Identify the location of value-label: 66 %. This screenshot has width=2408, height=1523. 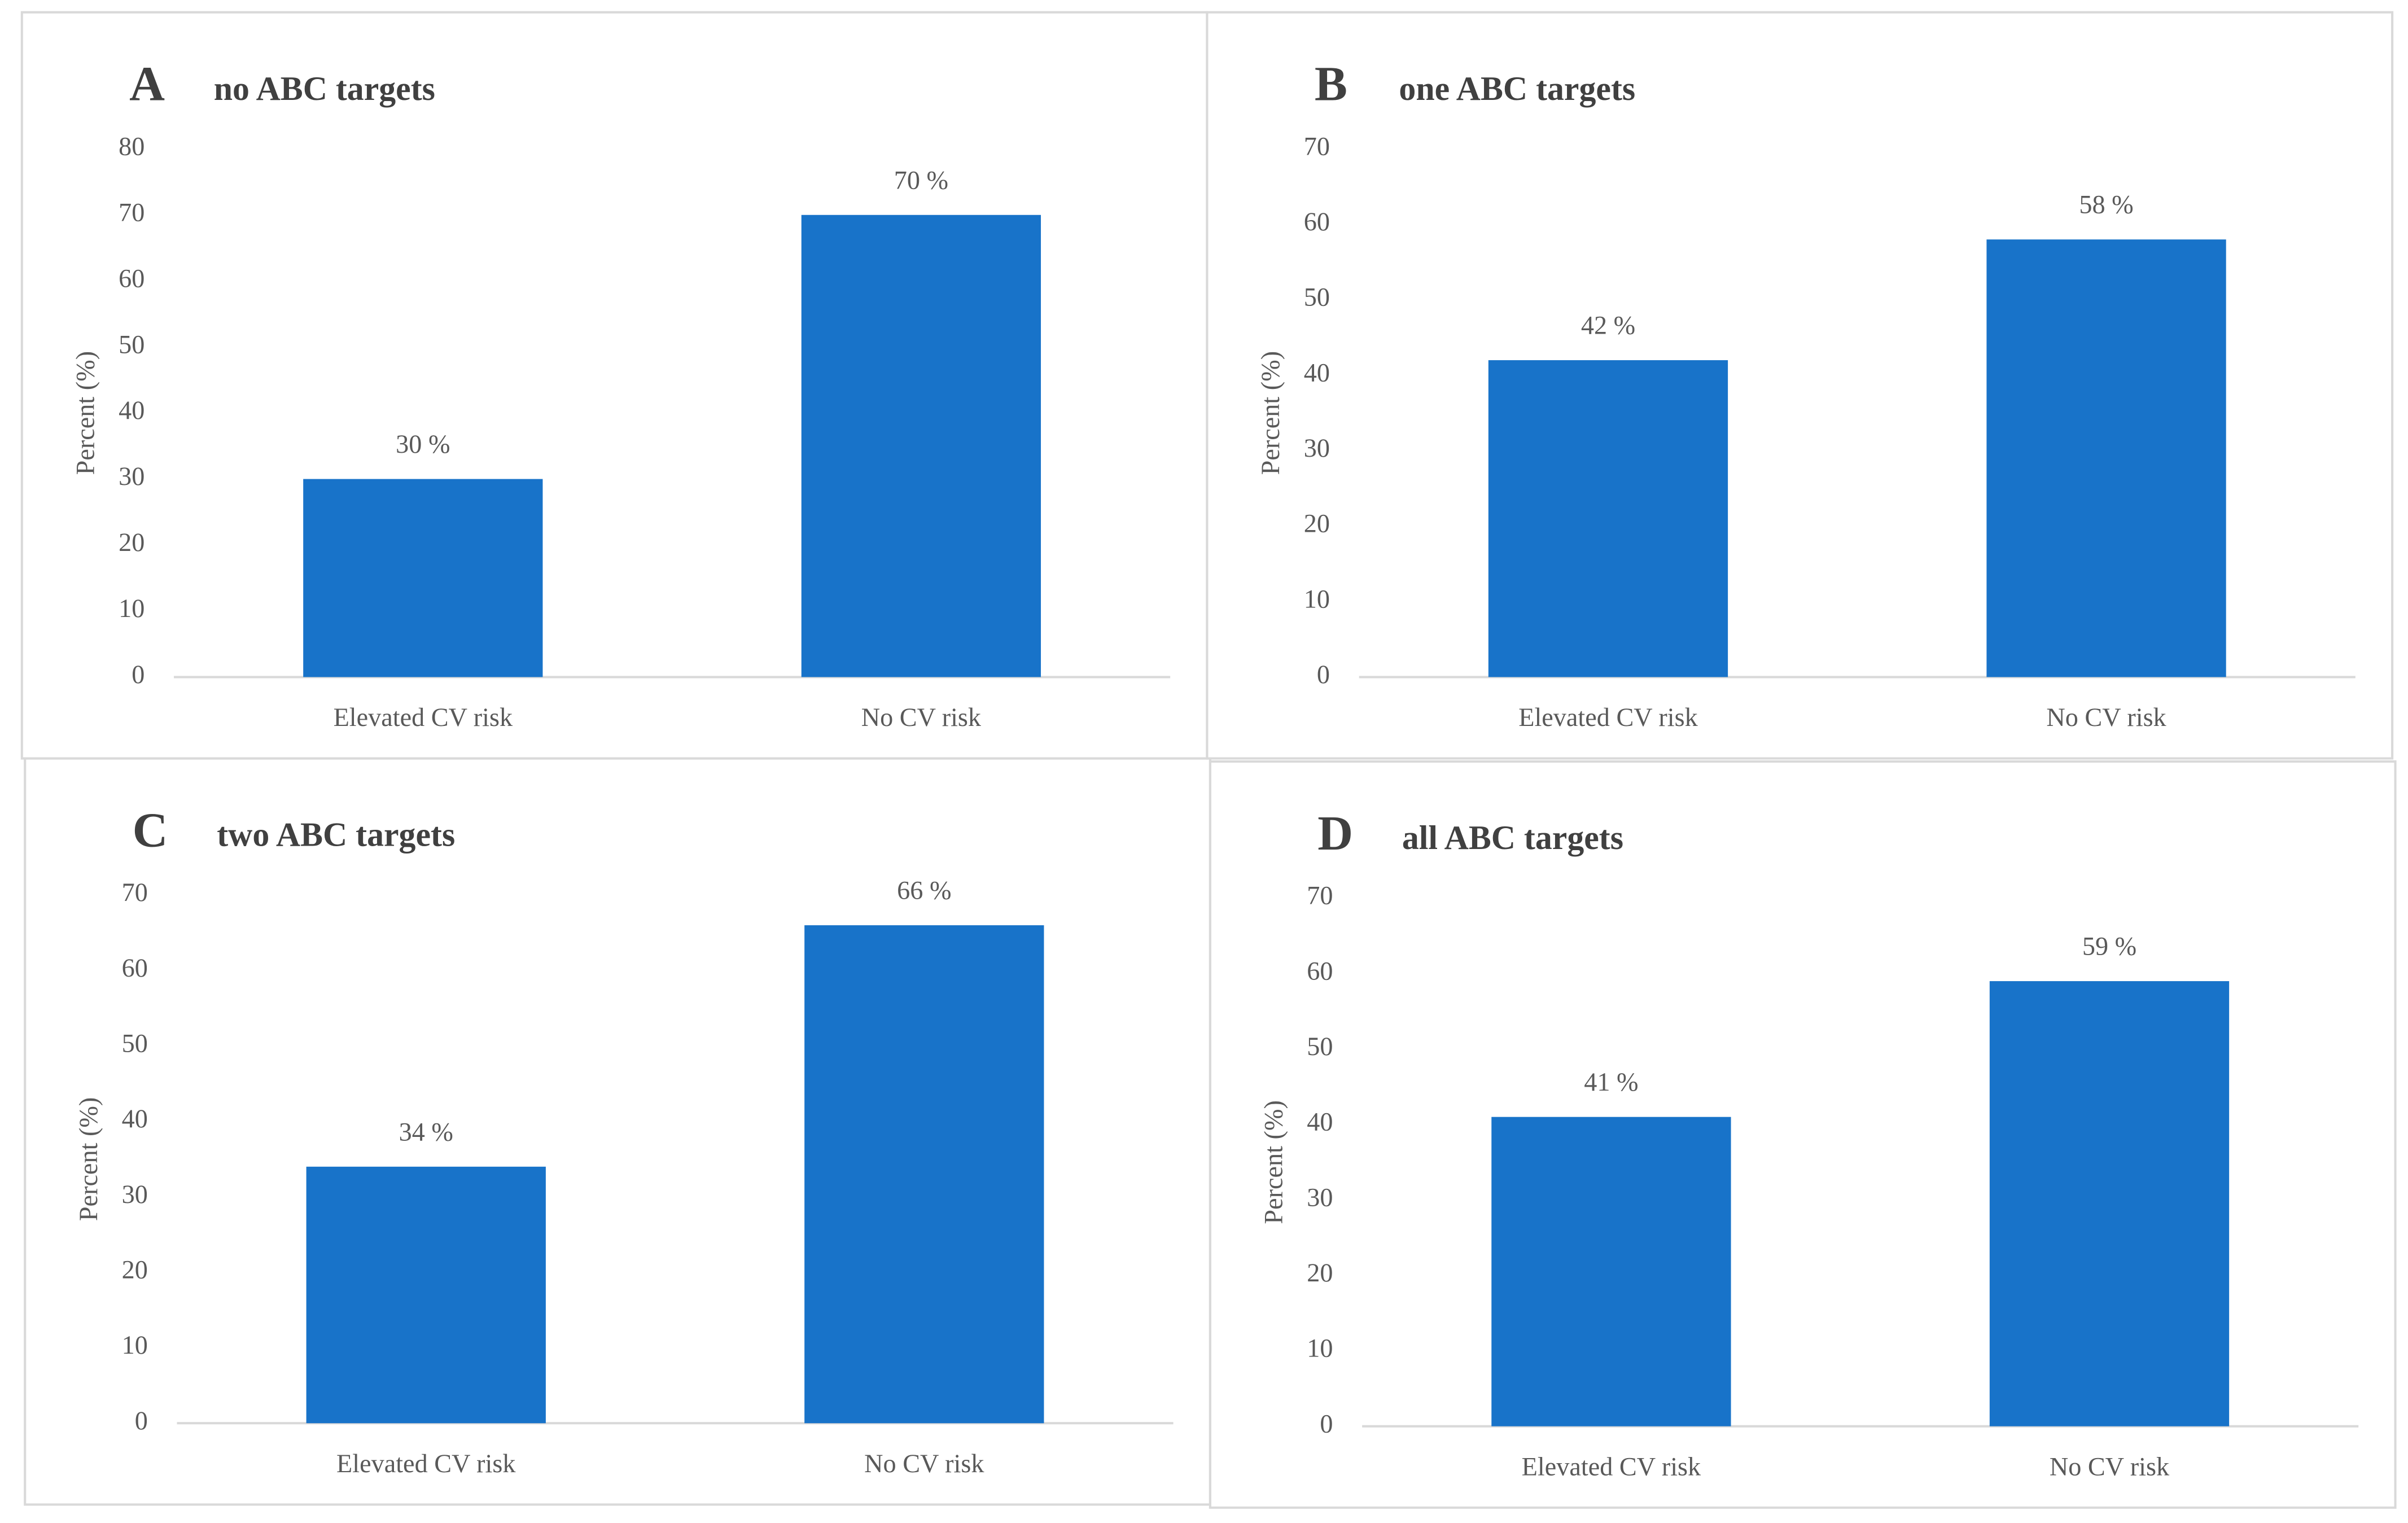
(924, 890).